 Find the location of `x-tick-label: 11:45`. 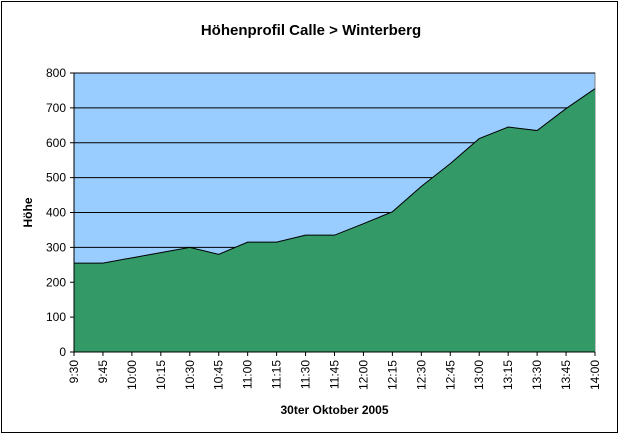

x-tick-label: 11:45 is located at coordinates (335, 374).